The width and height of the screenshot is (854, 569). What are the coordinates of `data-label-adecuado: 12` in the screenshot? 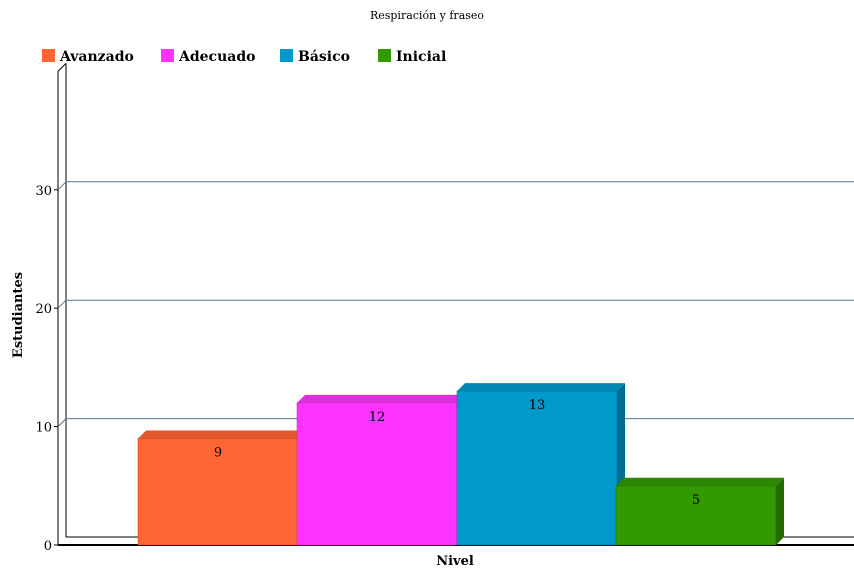 It's located at (377, 417).